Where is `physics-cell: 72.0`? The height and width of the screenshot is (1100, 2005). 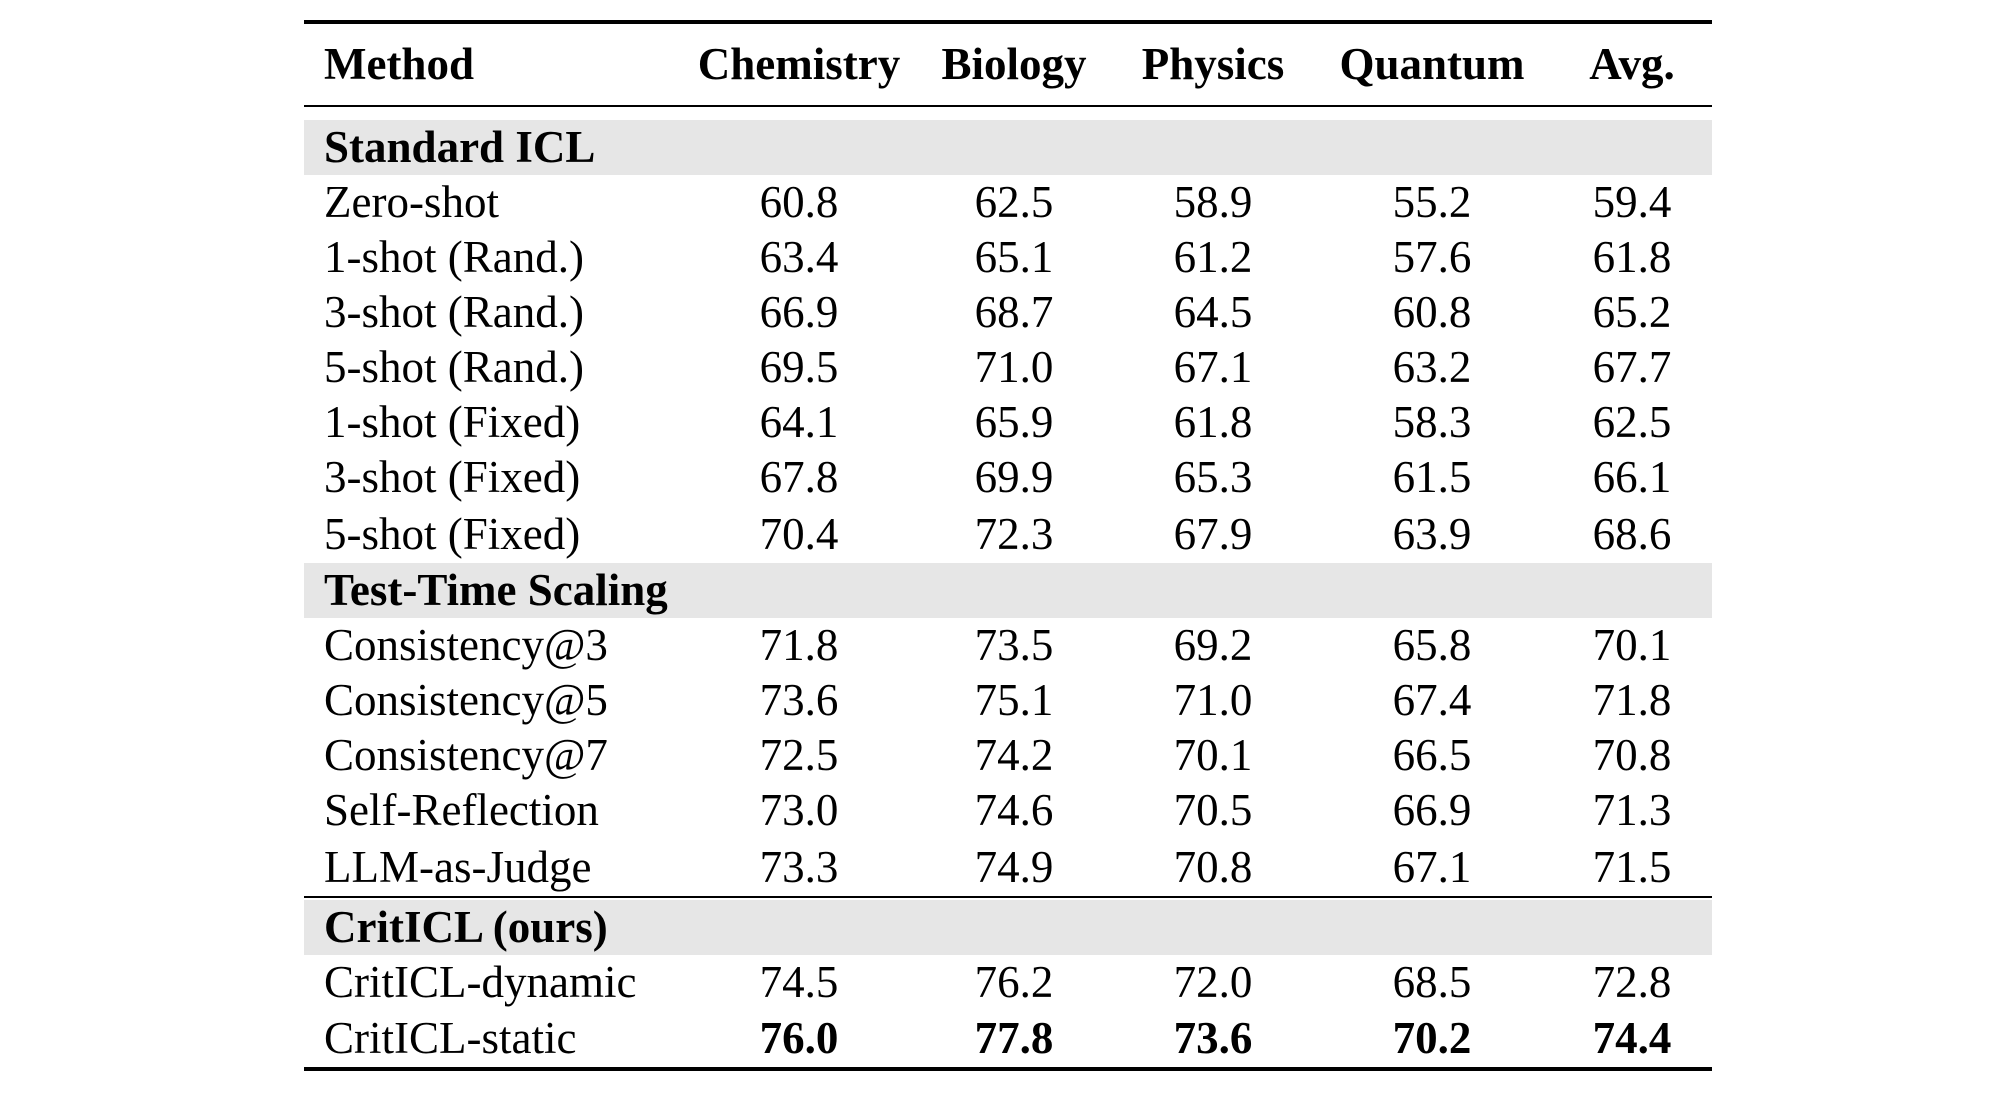 physics-cell: 72.0 is located at coordinates (1213, 982).